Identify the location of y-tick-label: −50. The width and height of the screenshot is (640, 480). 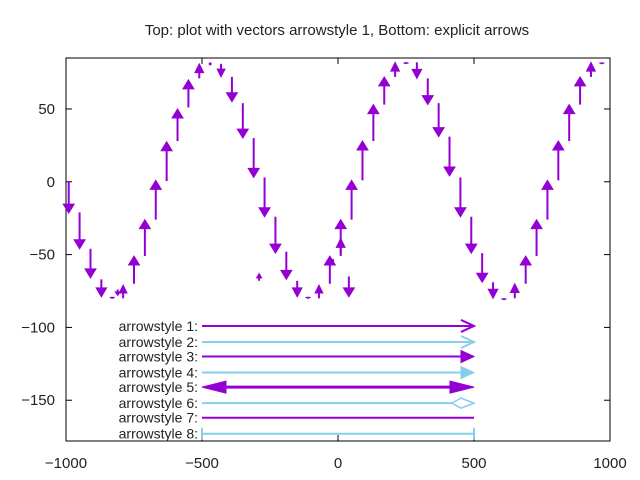
(42, 255).